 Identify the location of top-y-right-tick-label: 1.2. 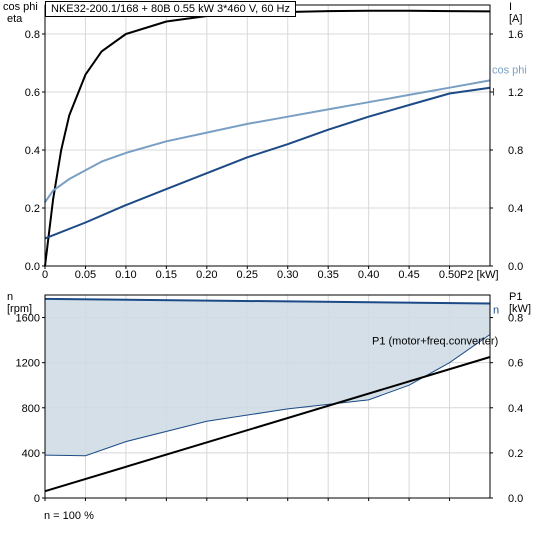
(515, 93).